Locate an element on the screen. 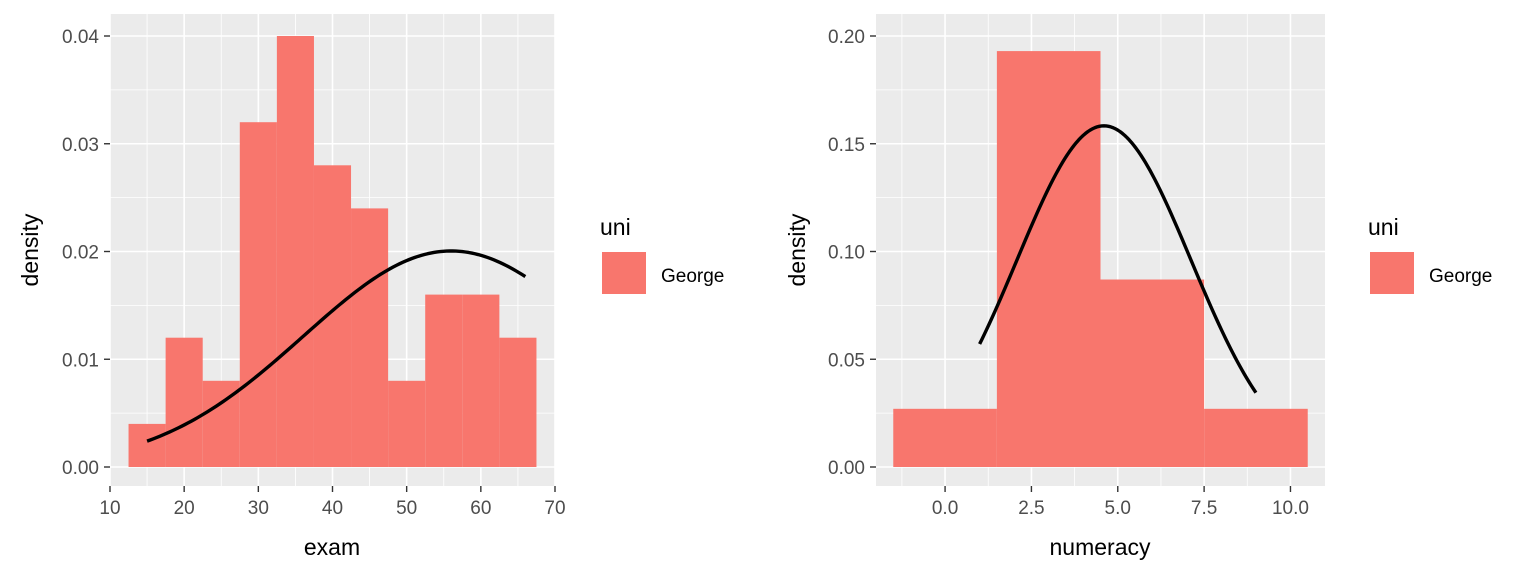 This screenshot has width=1536, height=576. x-tick-label: 40 is located at coordinates (332, 508).